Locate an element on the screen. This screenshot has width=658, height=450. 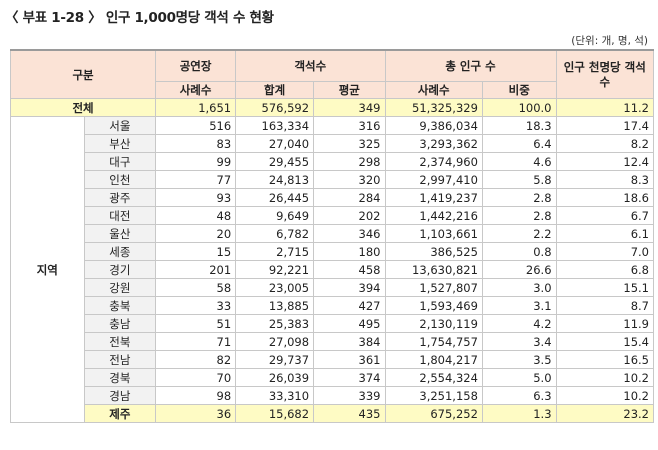
cell-seats-total: 26,039 is located at coordinates (275, 377).